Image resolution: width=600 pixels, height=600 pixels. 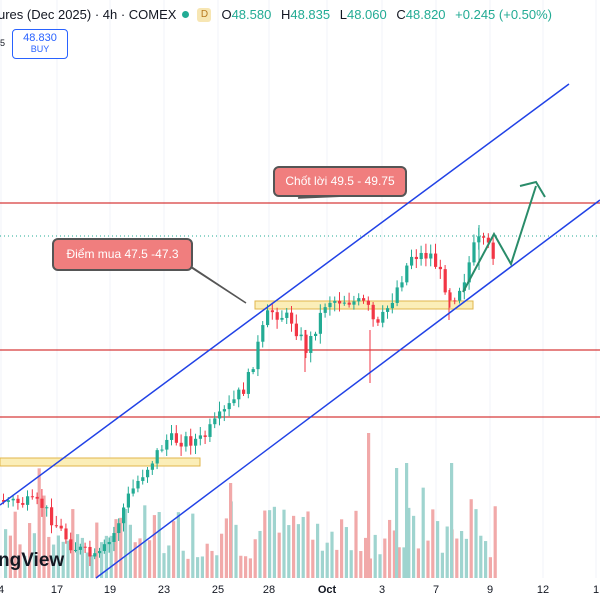 I want to click on data-badge: D, so click(x=204, y=14).